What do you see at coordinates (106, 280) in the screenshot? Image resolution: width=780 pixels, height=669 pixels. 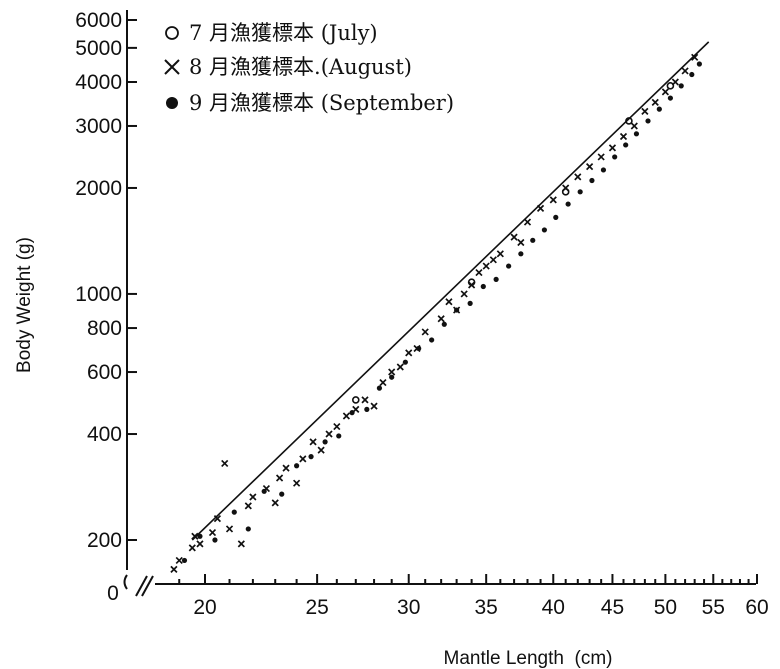 I see `y-ticks: 200 400 600 800 1000 2000 3000 4000 5000 6000` at bounding box center [106, 280].